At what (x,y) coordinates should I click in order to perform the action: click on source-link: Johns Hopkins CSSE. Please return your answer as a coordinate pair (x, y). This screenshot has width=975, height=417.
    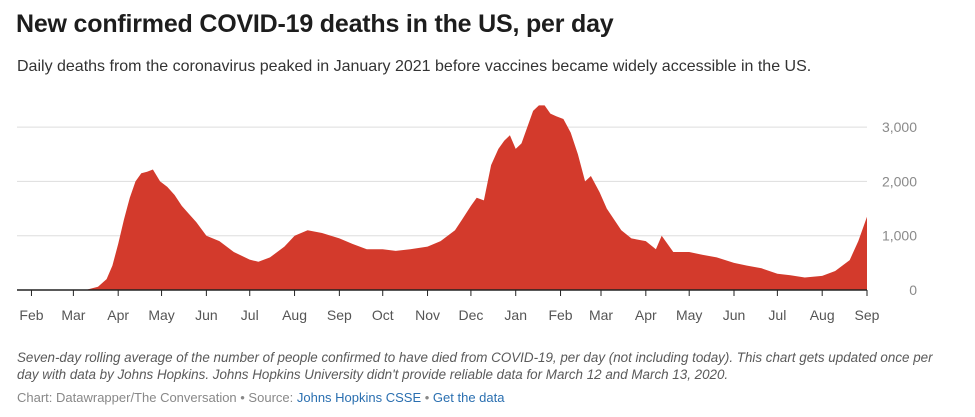
    Looking at the image, I should click on (359, 397).